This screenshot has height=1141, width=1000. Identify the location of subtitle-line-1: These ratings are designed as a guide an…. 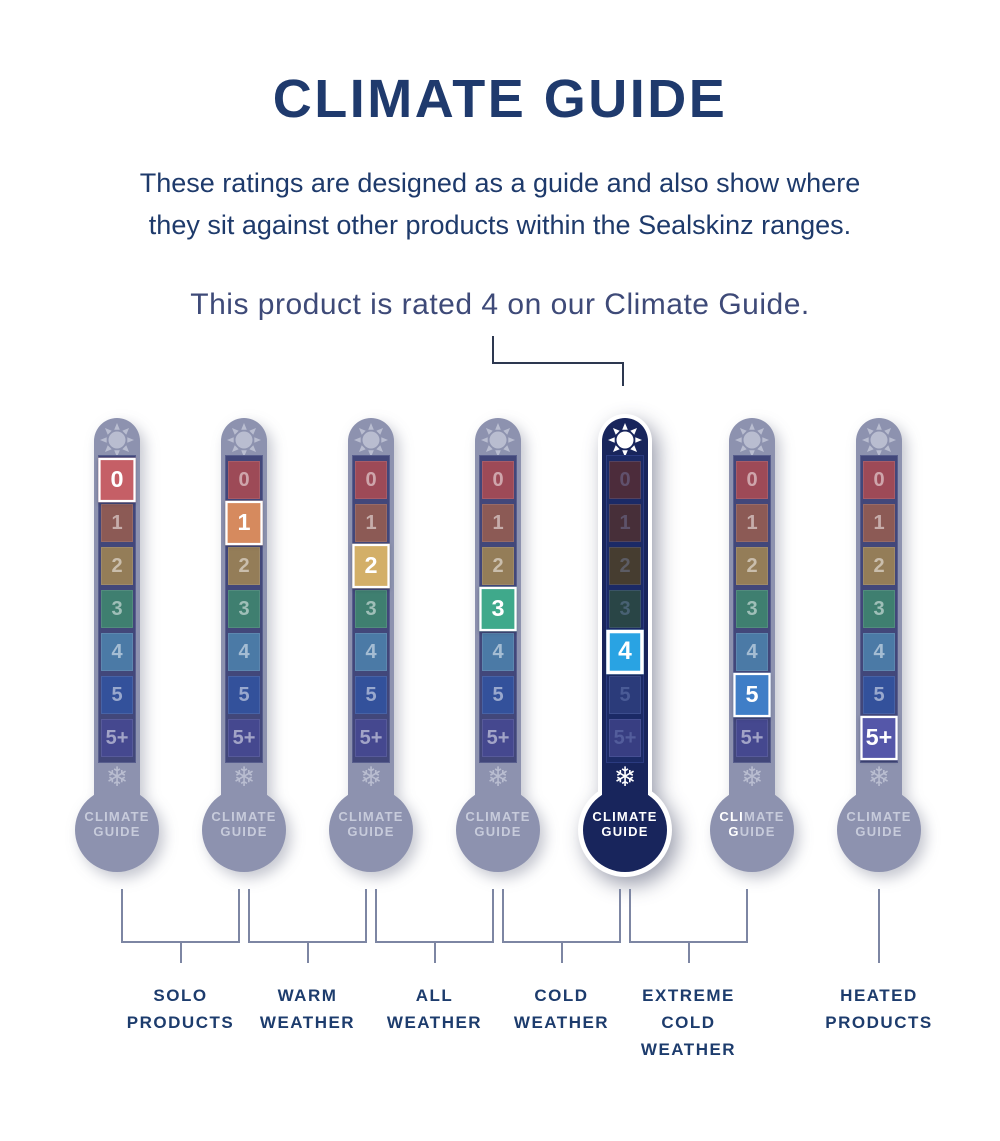
(500, 183).